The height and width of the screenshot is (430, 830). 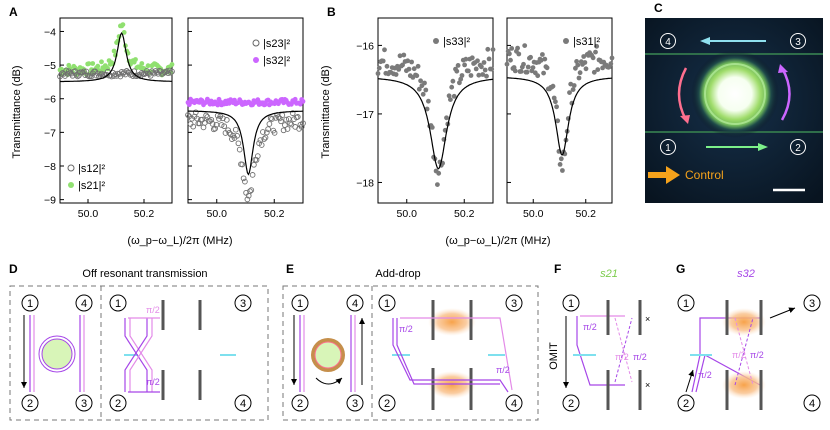 I want to click on f-omit: OMIT, so click(x=554, y=356).